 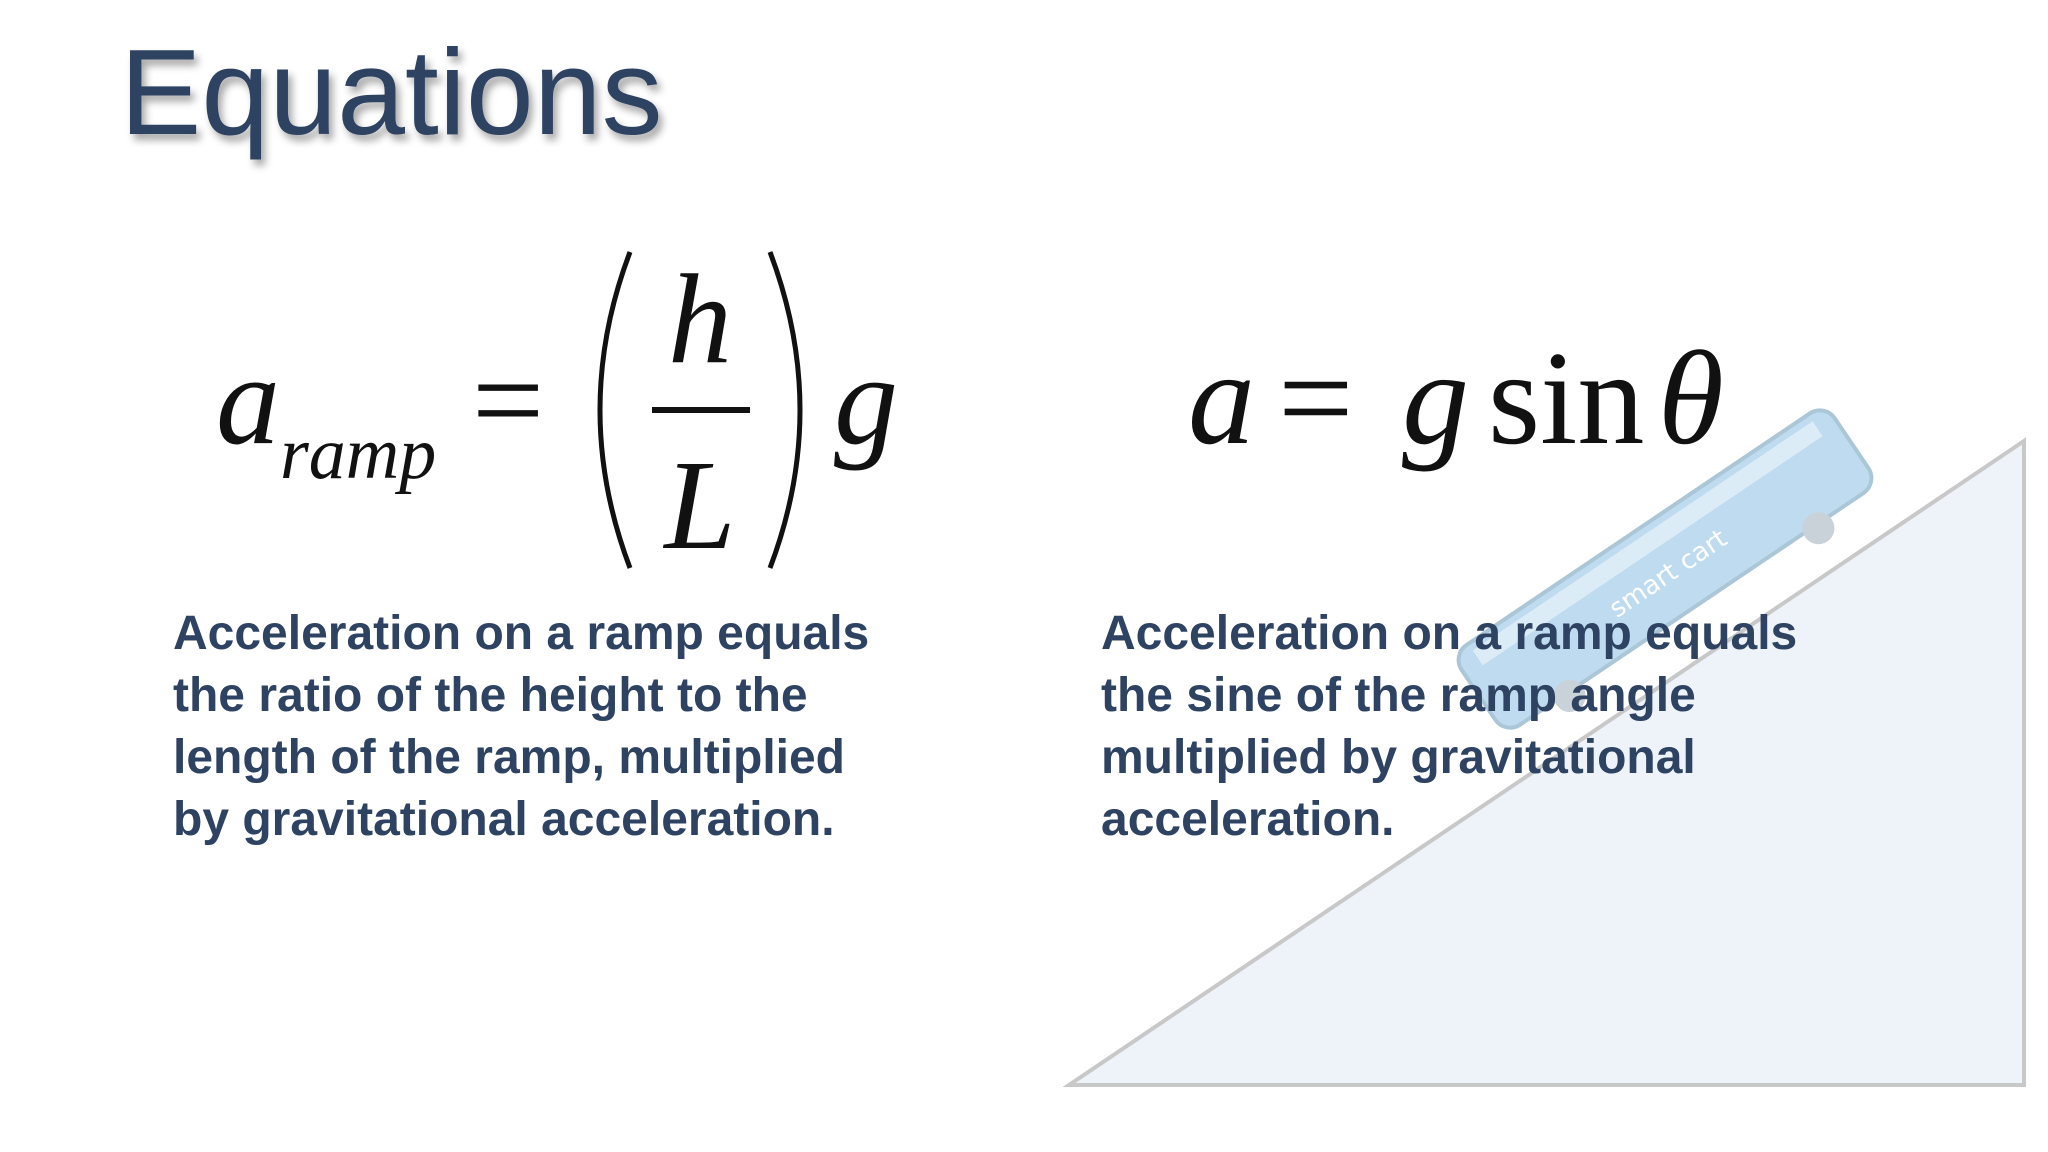 I want to click on cart-body, so click(x=1665, y=569).